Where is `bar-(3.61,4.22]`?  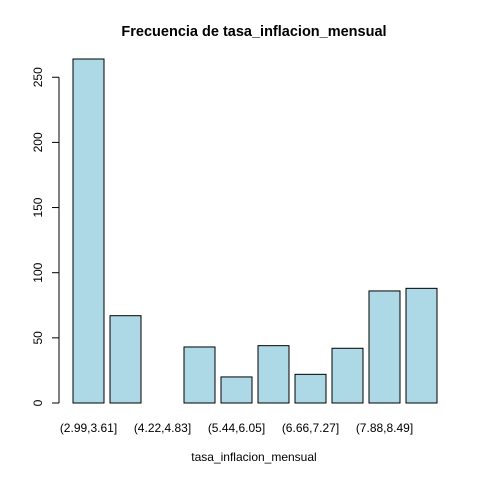
bar-(3.61,4.22] is located at coordinates (125, 359).